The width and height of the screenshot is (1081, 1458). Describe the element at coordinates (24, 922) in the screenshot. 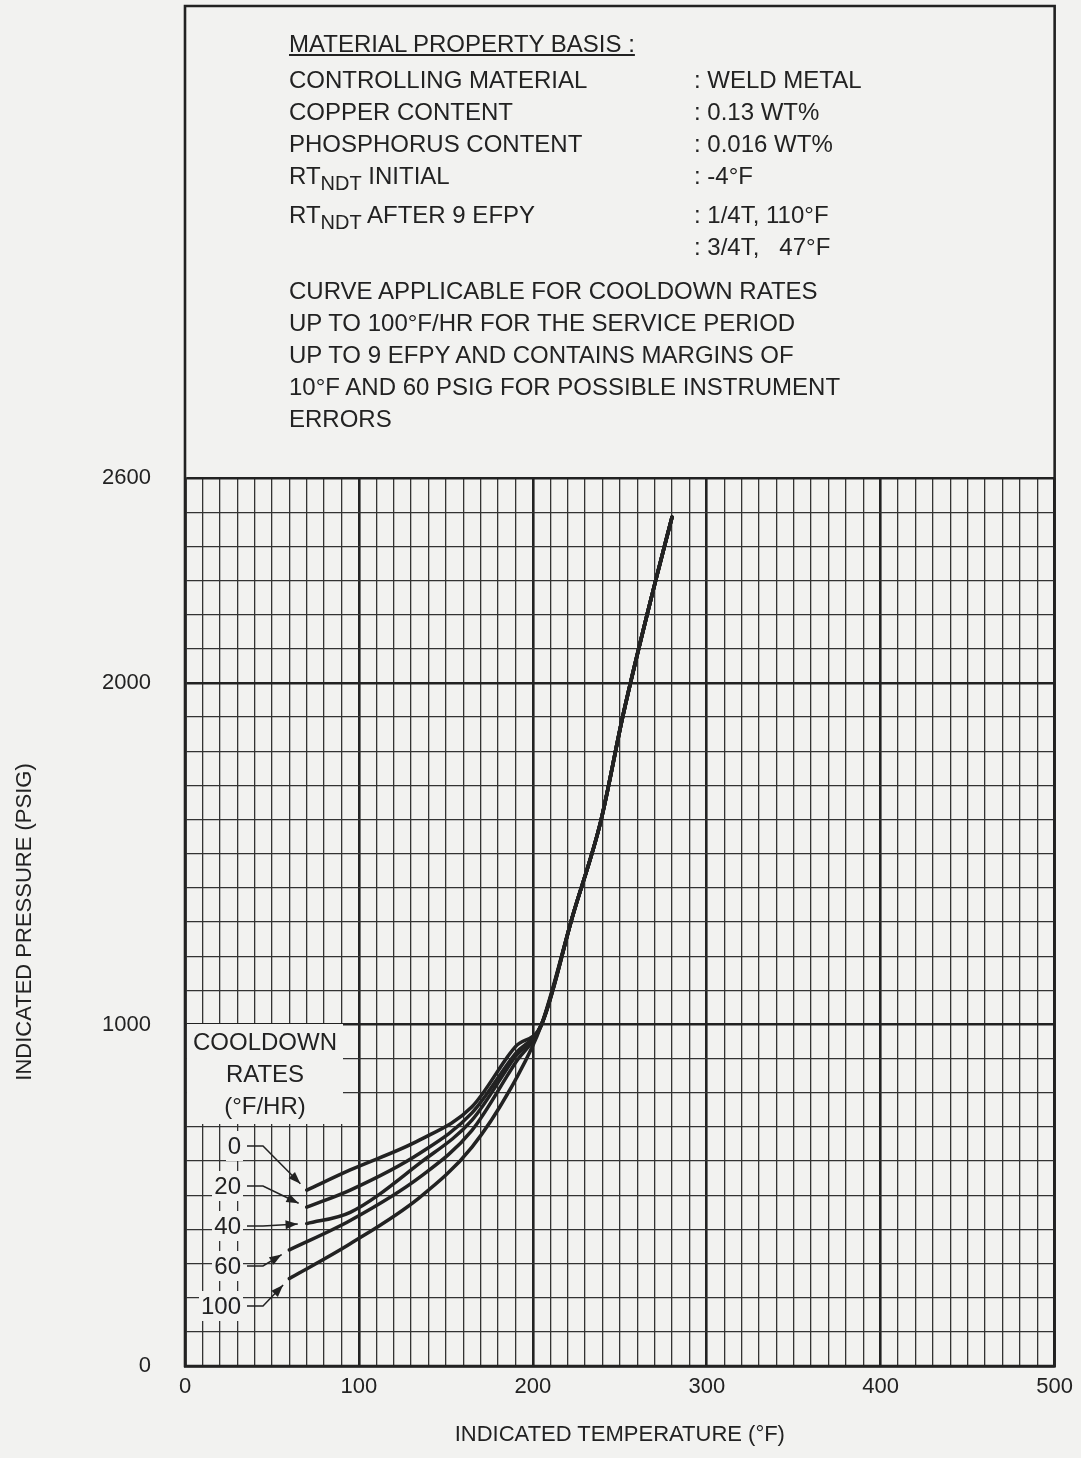

I see `y-axis-title: INDICATED PRESSURE (PSIG)` at that location.